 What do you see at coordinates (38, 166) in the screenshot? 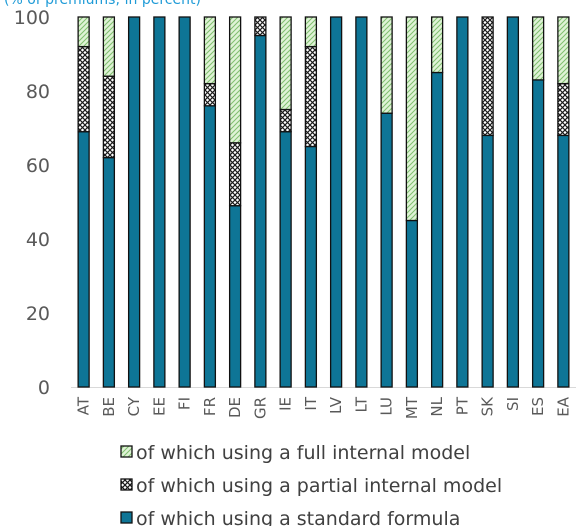
I see `y-tick-label: 60` at bounding box center [38, 166].